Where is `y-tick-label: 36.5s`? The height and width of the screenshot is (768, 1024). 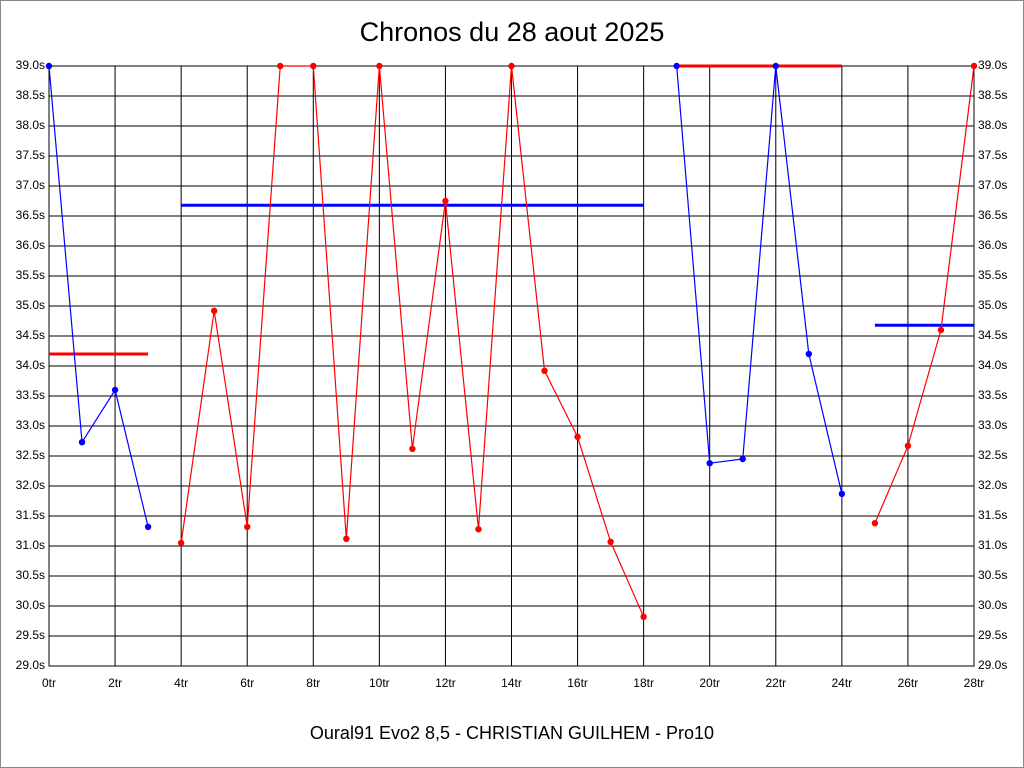
y-tick-label: 36.5s is located at coordinates (30, 215).